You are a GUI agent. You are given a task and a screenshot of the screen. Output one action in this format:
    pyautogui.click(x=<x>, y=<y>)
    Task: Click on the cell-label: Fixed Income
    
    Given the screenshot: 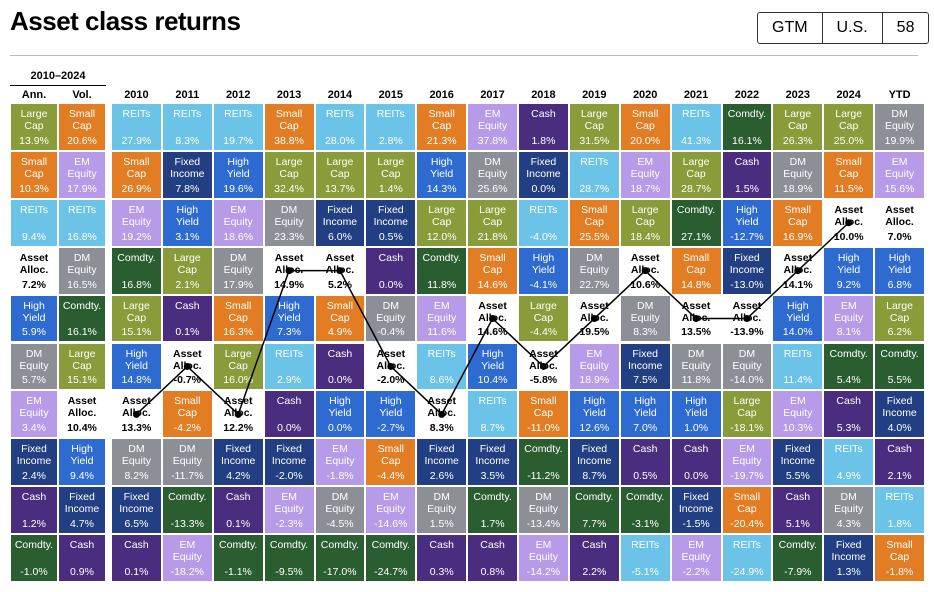 What is the action you would take?
    pyautogui.click(x=238, y=455)
    